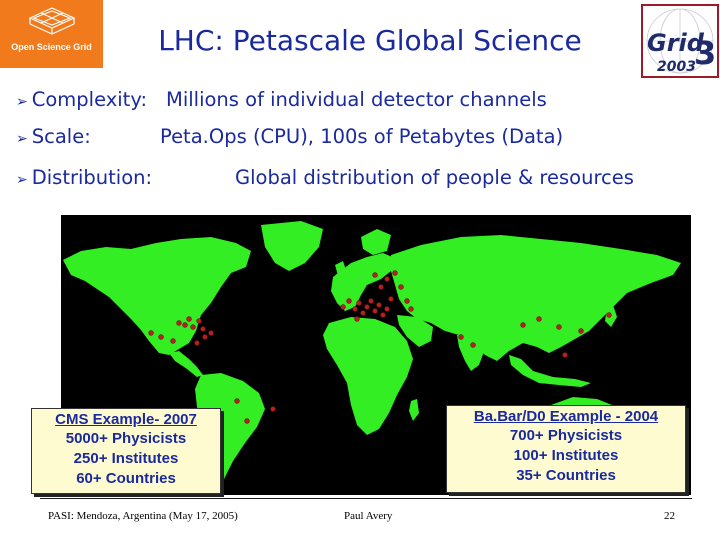 This screenshot has height=540, width=720. Describe the element at coordinates (705, 53) in the screenshot. I see `grid3-logo-digit: 3` at that location.